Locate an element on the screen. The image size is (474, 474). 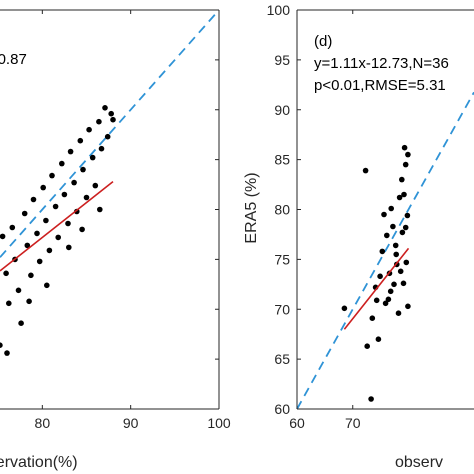
y-tick-label: 80 is located at coordinates (282, 210).